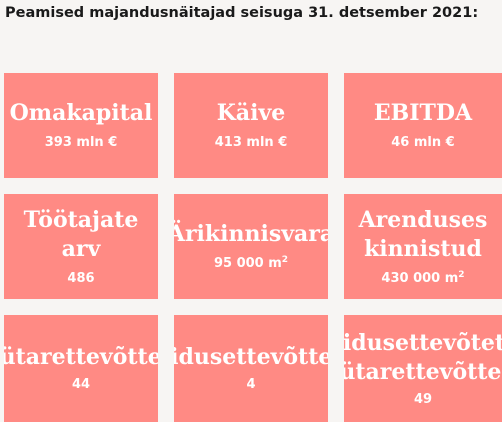  I want to click on card-value: 393 mln €, so click(81, 142).